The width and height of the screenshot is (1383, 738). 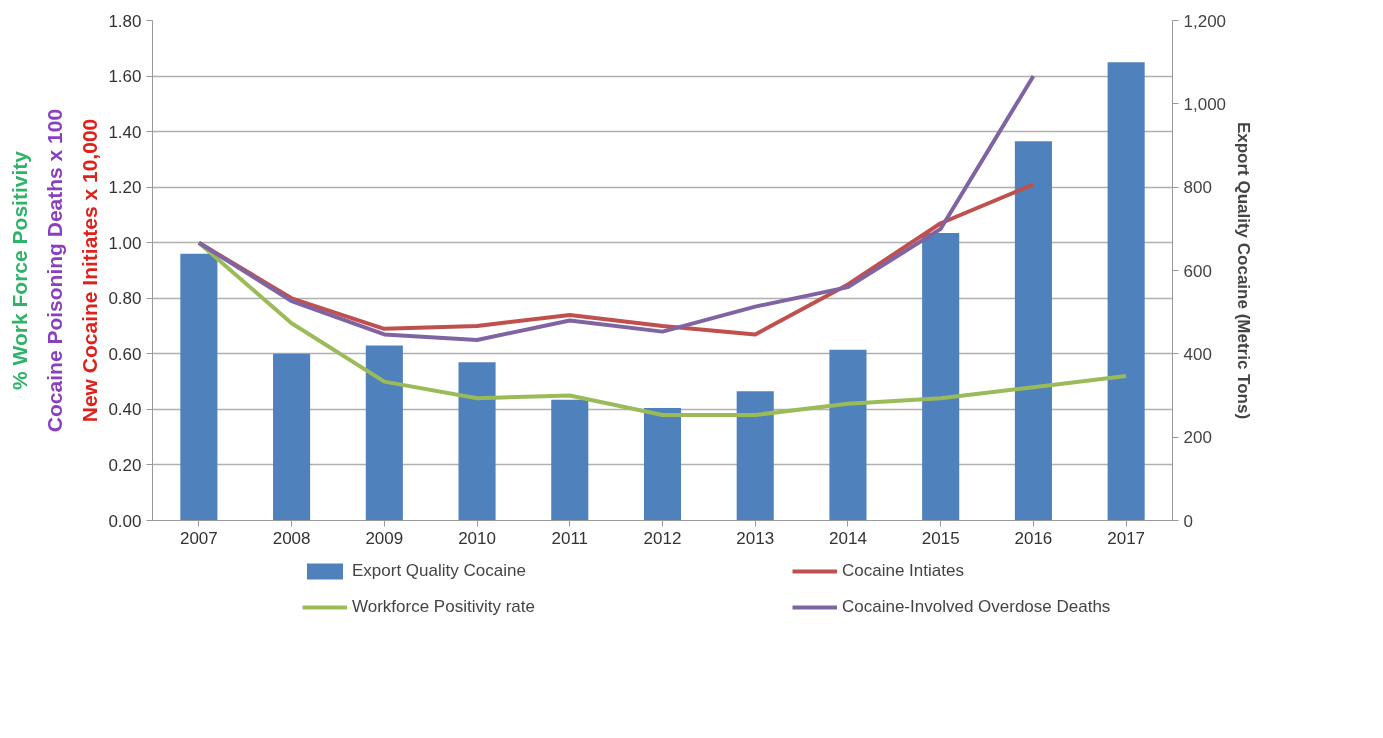 What do you see at coordinates (291, 538) in the screenshot?
I see `x-tick-label: 2008` at bounding box center [291, 538].